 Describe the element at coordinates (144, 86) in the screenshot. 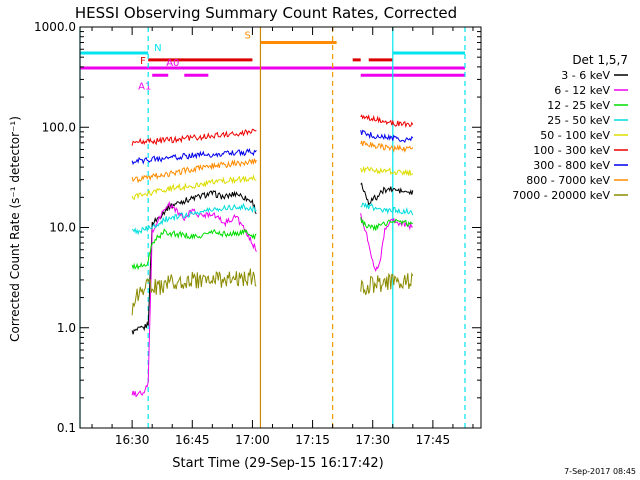

I see `flag-label-a1: A1` at that location.